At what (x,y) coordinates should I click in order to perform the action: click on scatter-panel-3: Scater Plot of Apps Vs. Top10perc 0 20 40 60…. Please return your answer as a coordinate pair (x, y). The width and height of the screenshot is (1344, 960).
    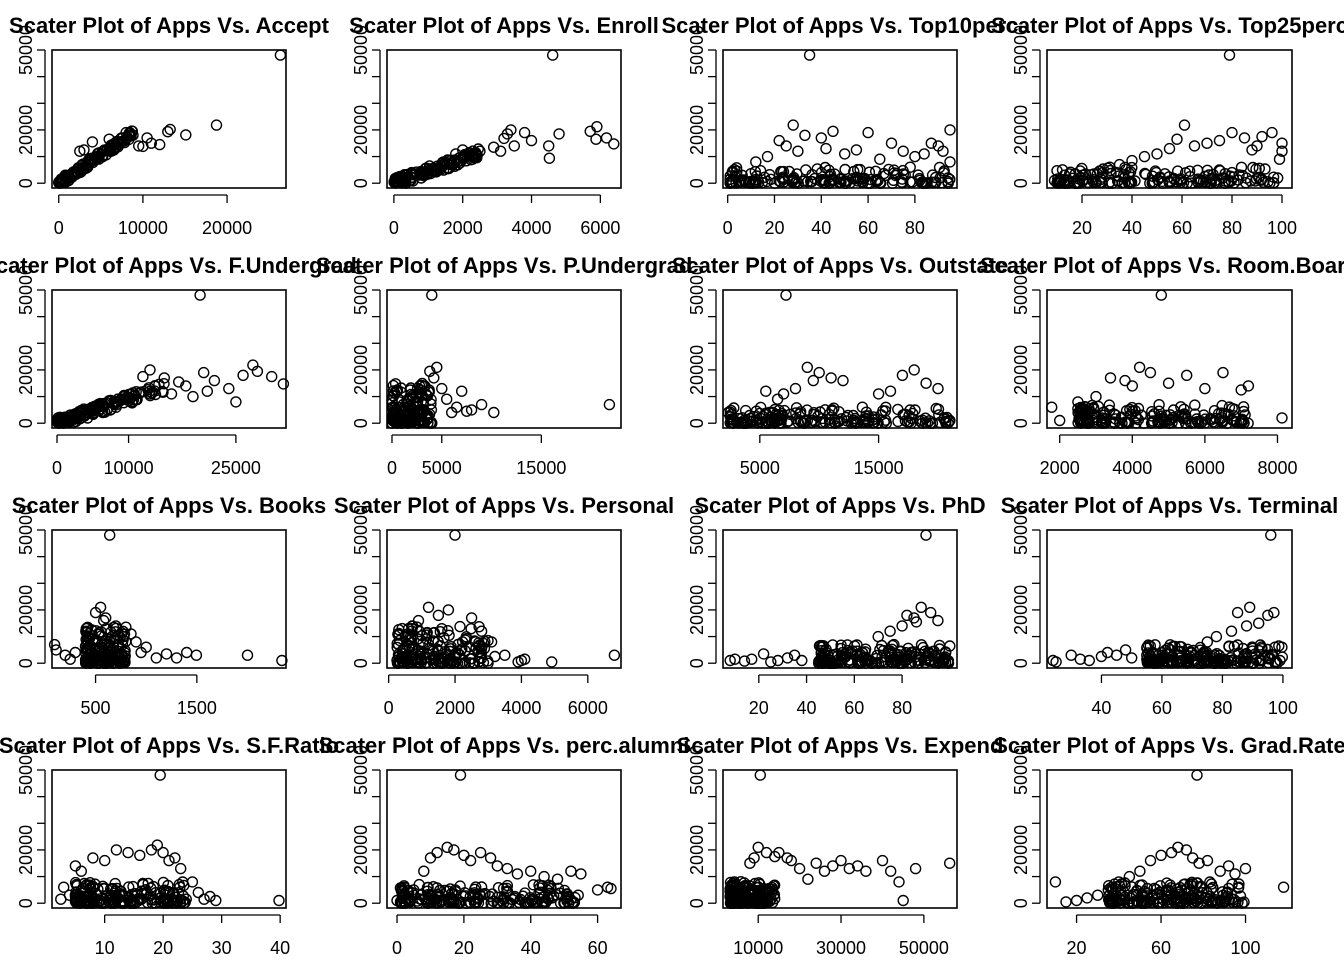
    Looking at the image, I should click on (840, 125).